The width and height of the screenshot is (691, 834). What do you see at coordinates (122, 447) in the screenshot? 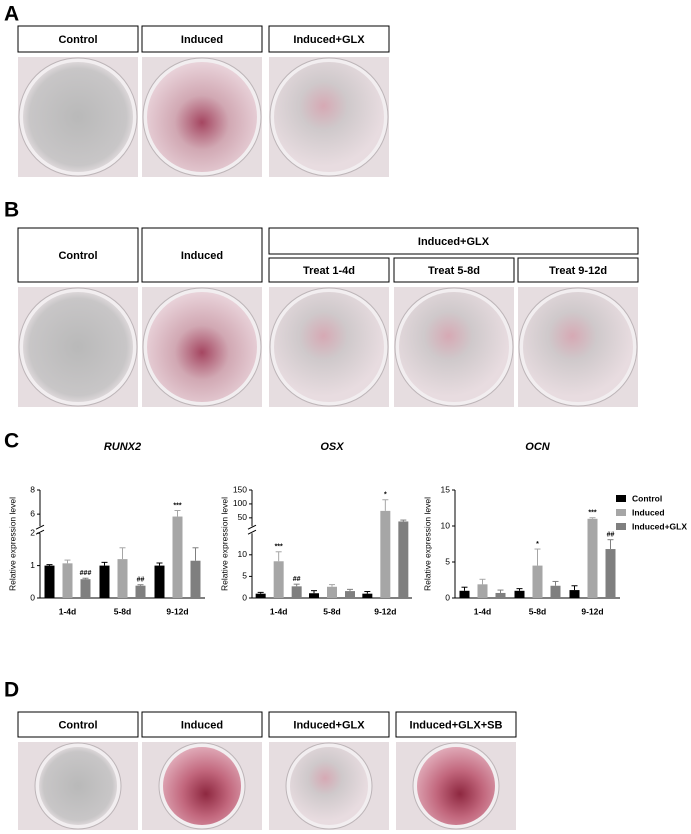
I see `chart-title: RUNX2` at bounding box center [122, 447].